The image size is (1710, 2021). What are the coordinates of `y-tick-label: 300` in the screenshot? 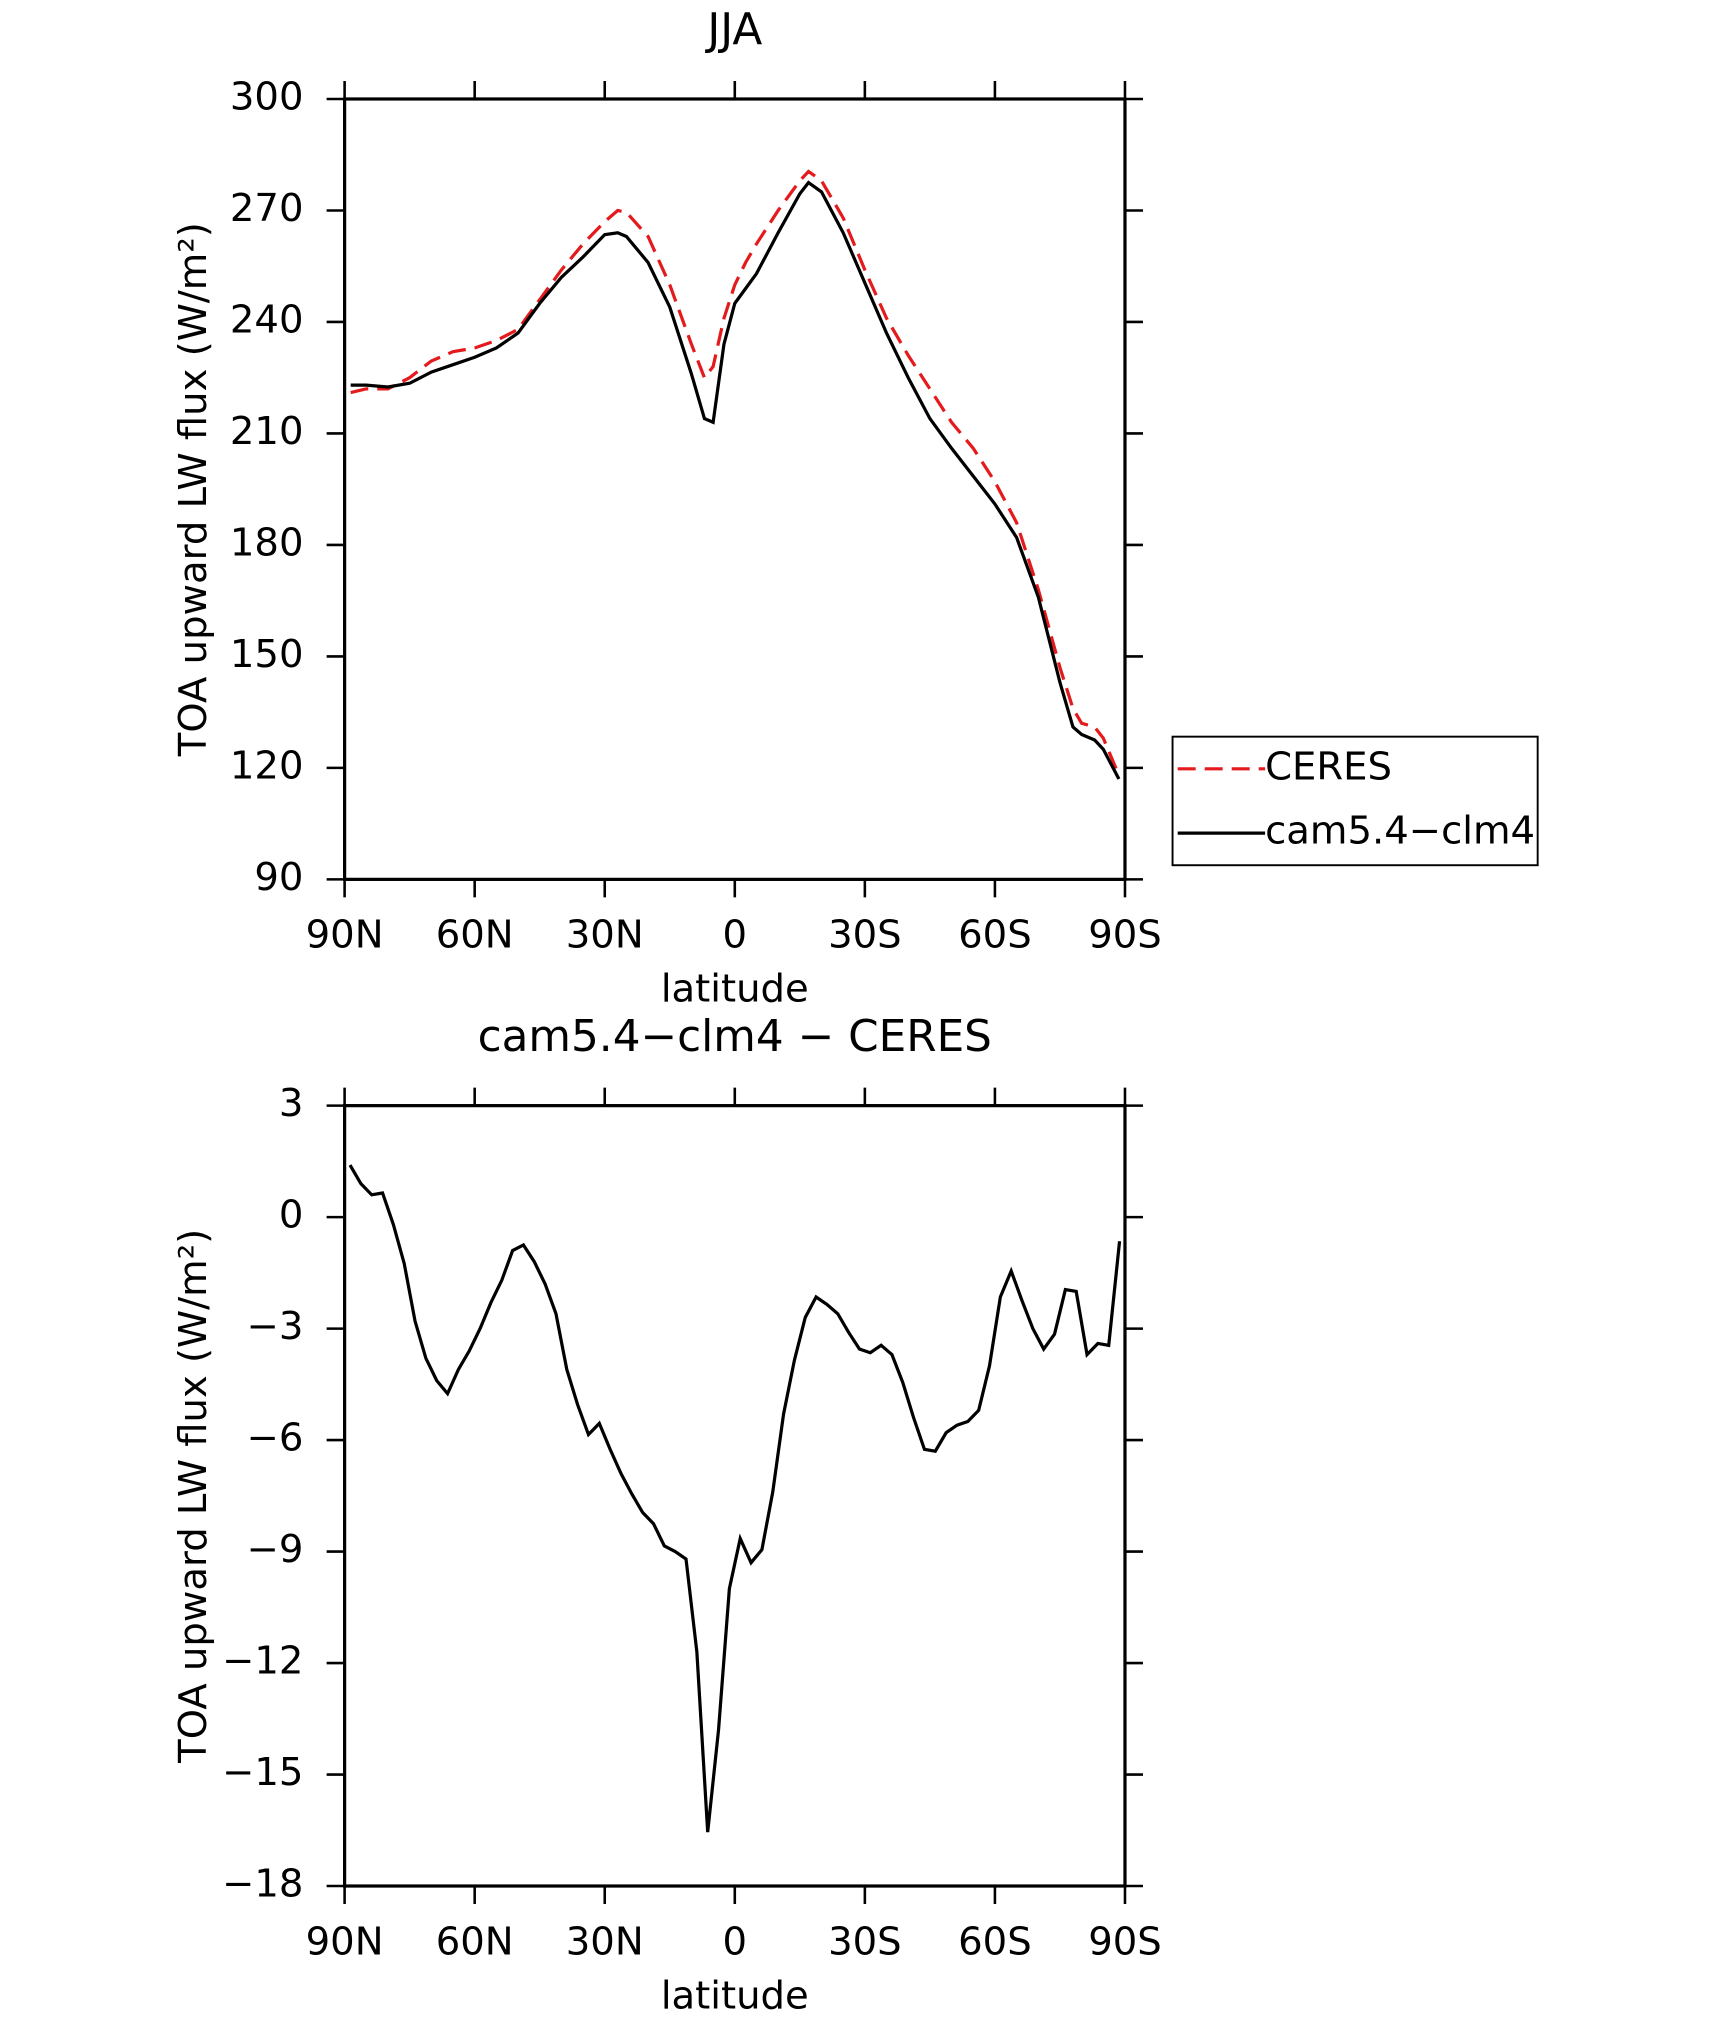 It's located at (267, 96).